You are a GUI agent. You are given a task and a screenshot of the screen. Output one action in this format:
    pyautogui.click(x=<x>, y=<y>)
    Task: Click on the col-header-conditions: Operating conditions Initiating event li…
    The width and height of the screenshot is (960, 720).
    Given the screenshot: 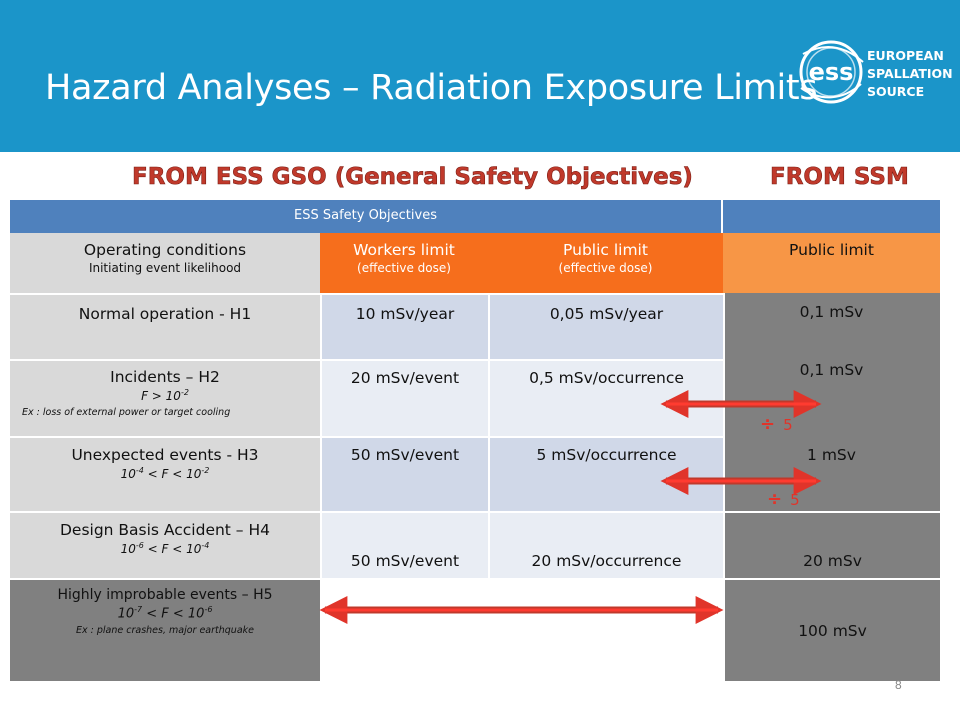 What is the action you would take?
    pyautogui.click(x=165, y=263)
    